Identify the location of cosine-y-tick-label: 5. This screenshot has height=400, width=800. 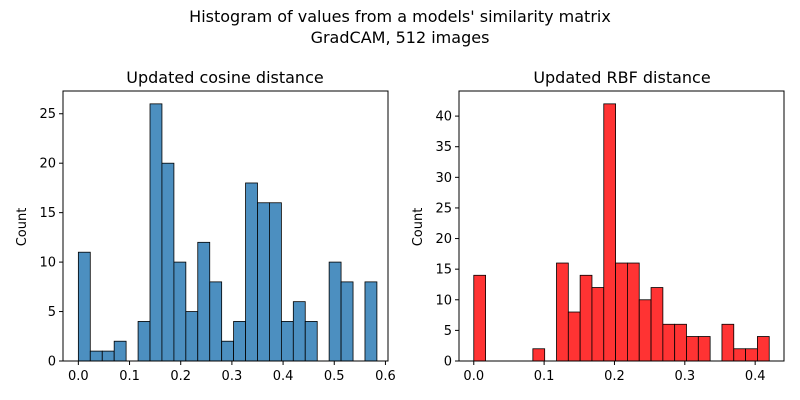
(52, 312).